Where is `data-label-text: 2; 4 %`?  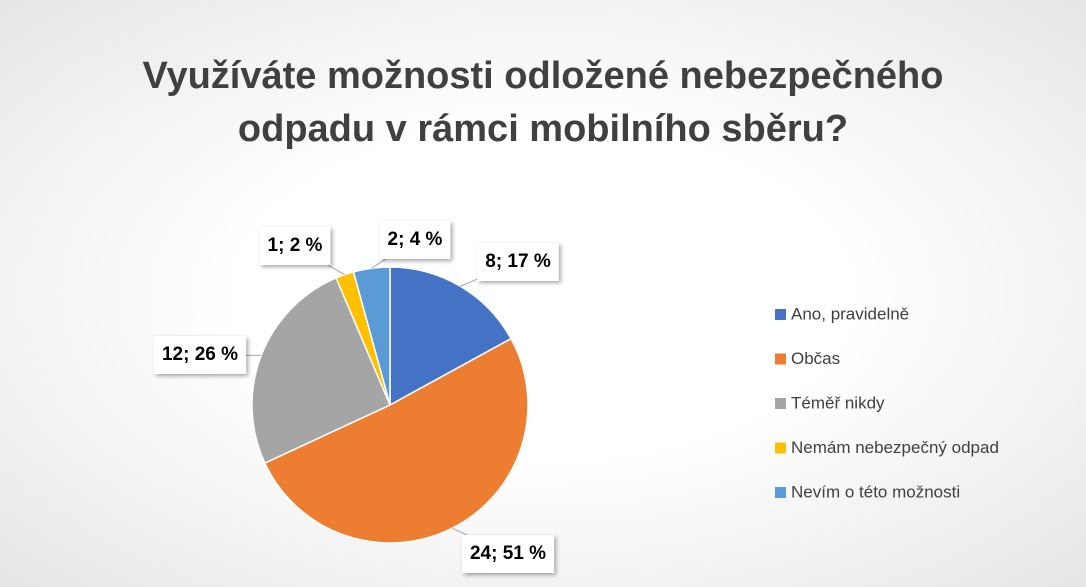 data-label-text: 2; 4 % is located at coordinates (415, 239).